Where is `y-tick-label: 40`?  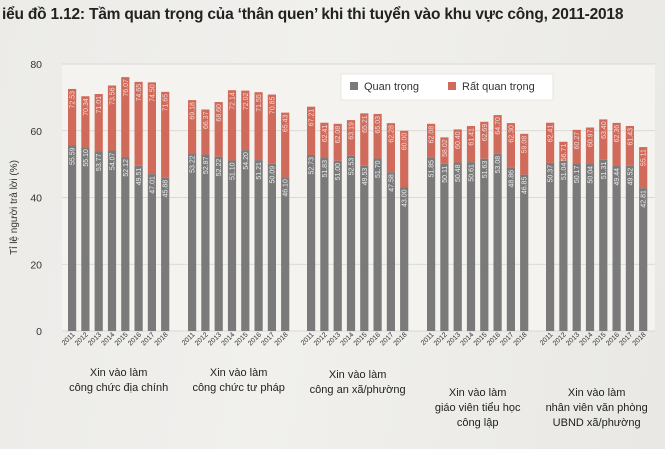 y-tick-label: 40 is located at coordinates (36, 199).